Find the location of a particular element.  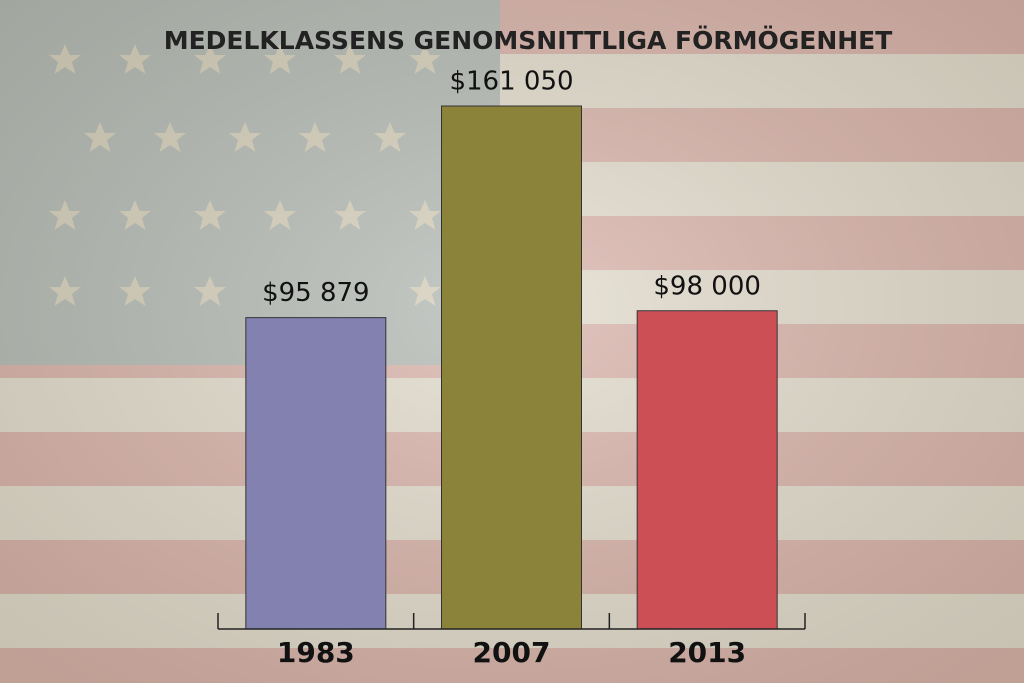

value-label: $98 000 is located at coordinates (707, 286).